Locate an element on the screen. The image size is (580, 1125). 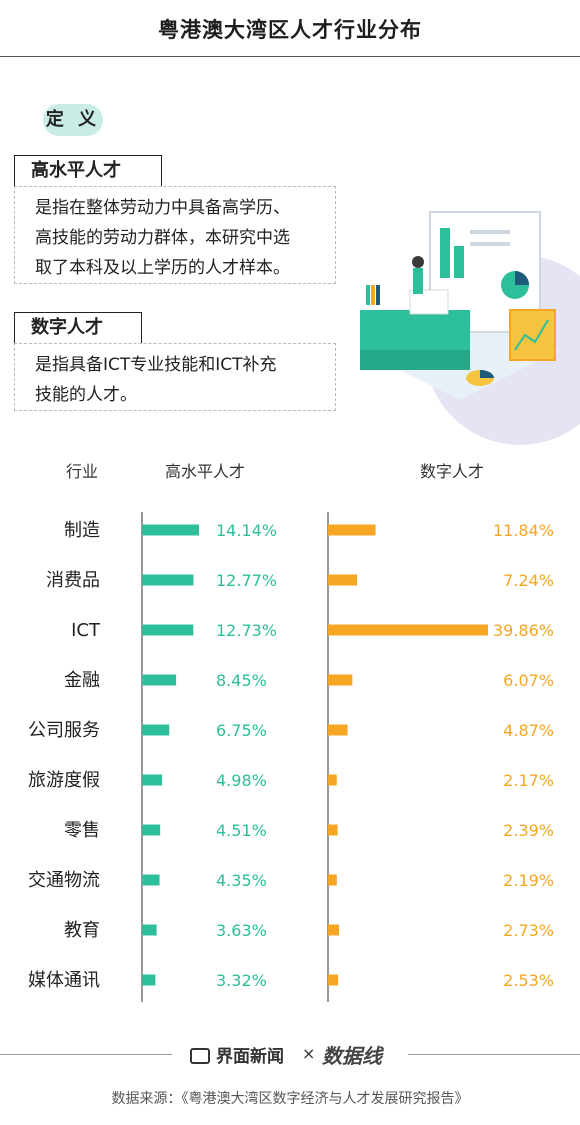
value-label-high-level: 4.35% is located at coordinates (241, 880).